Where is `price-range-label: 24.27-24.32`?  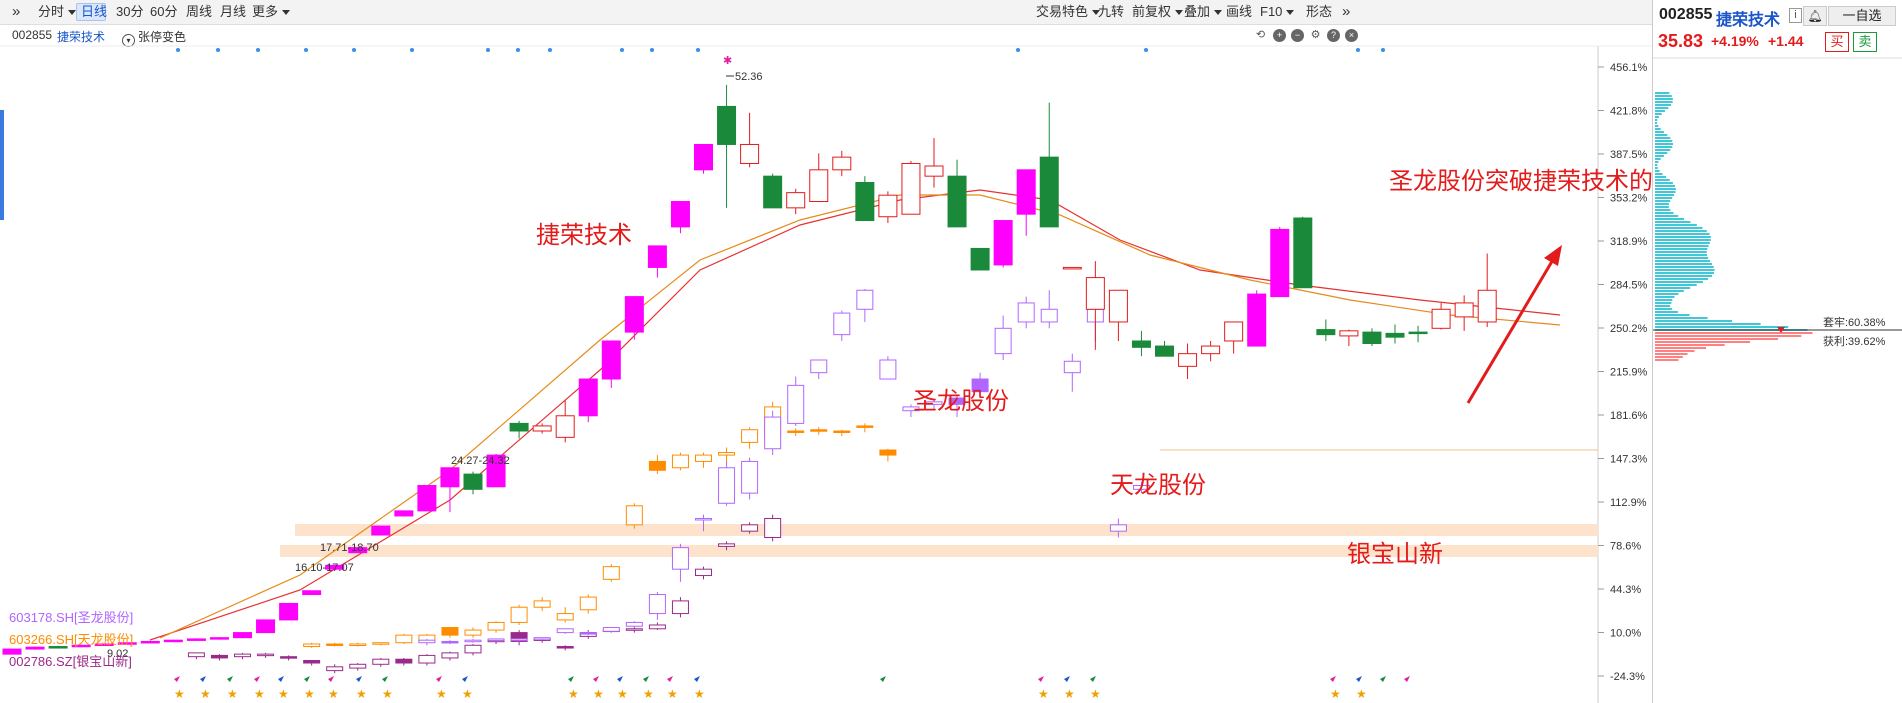 price-range-label: 24.27-24.32 is located at coordinates (480, 461).